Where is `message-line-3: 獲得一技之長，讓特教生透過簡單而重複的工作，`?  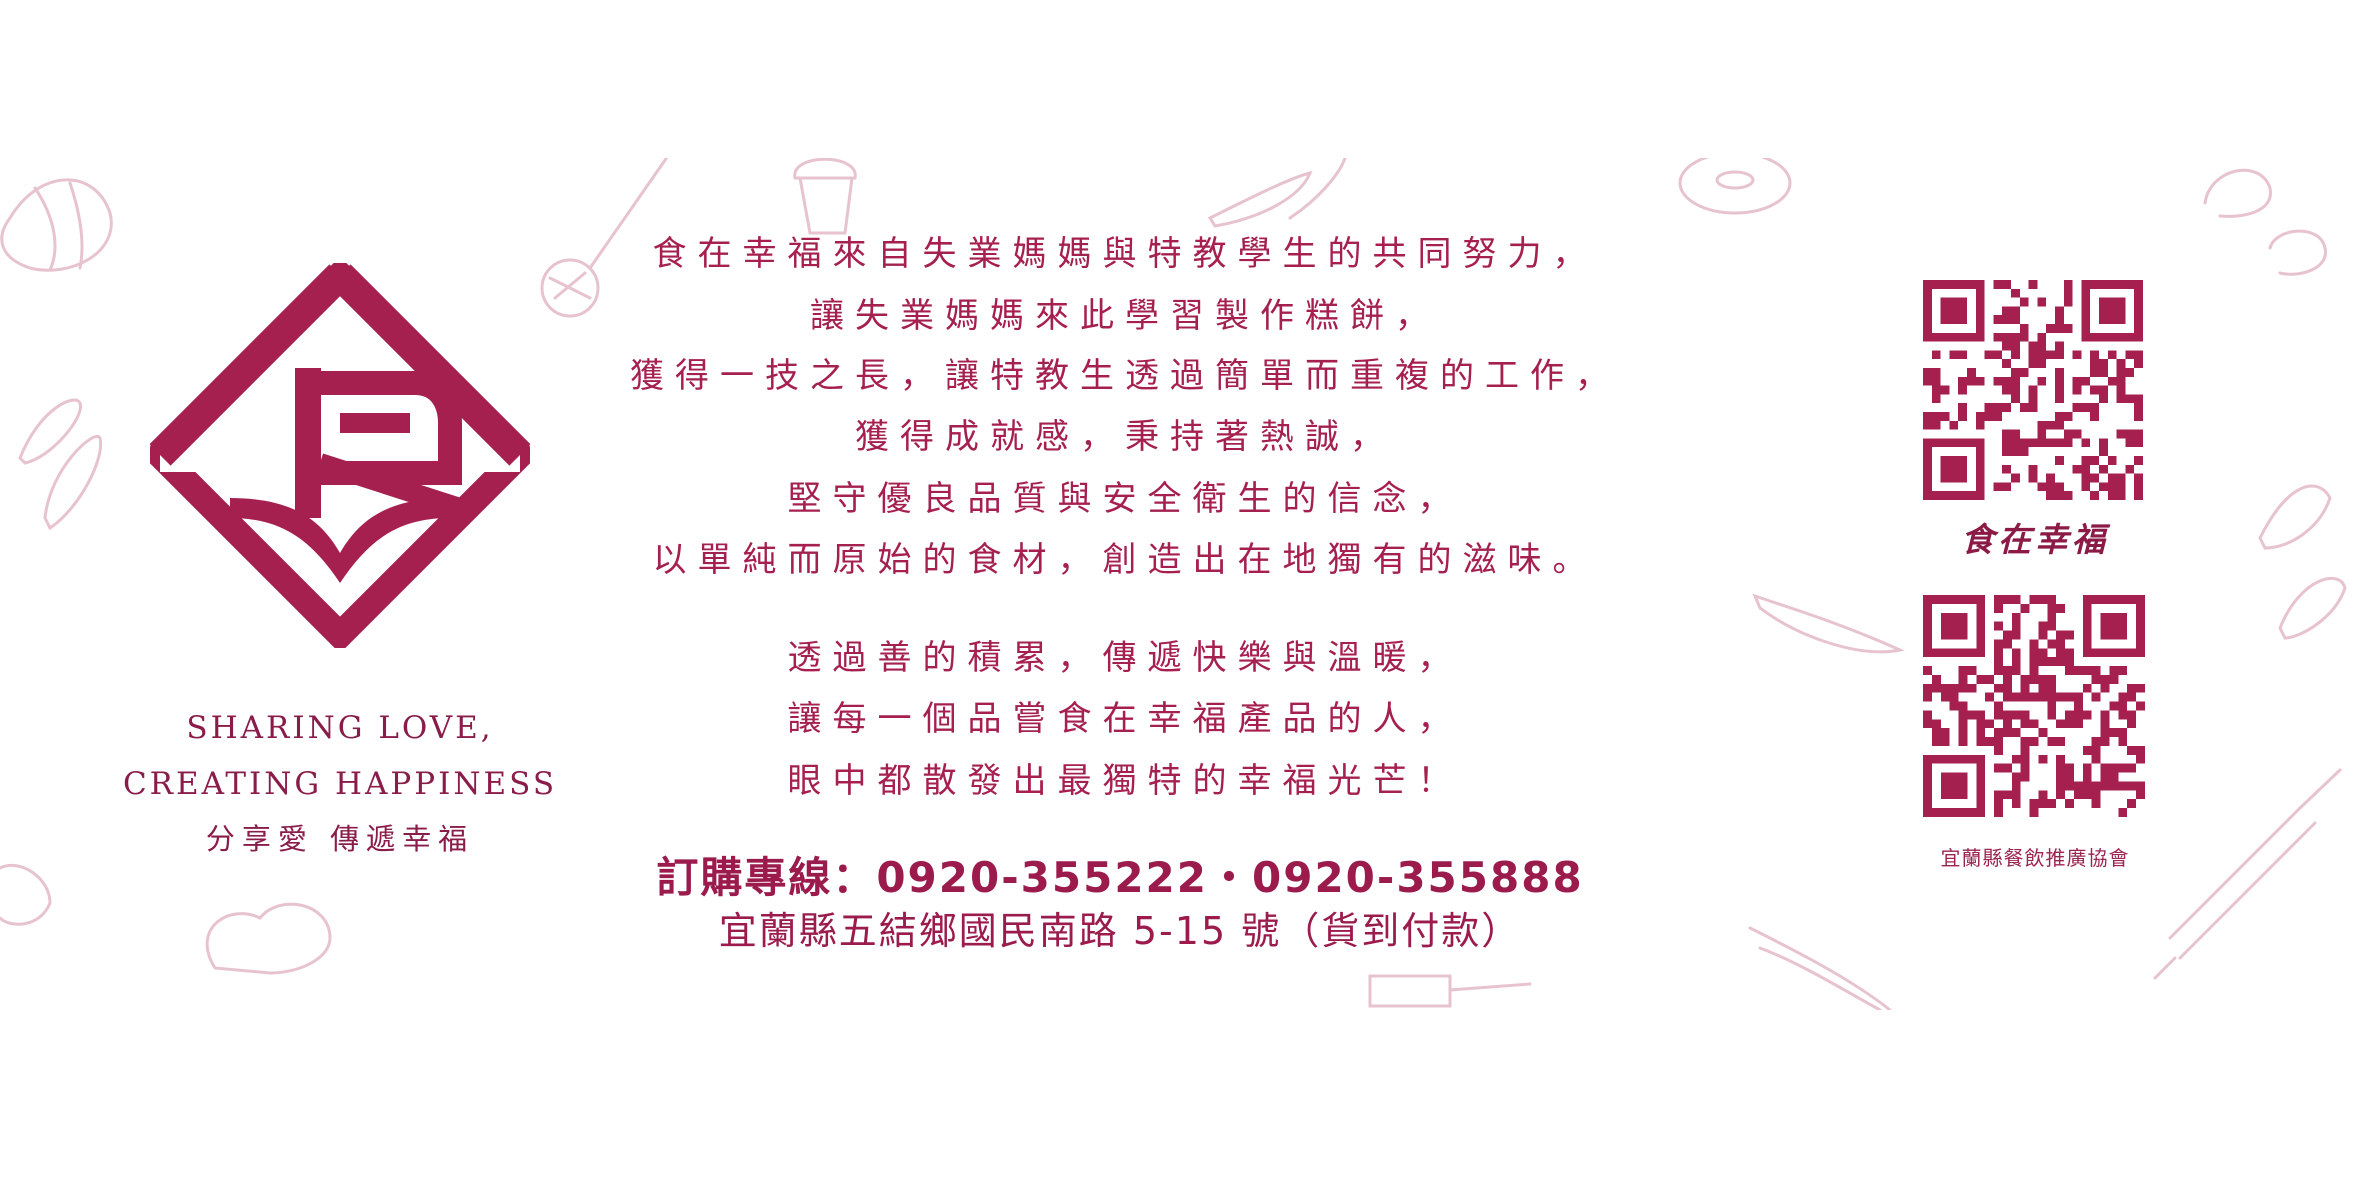 message-line-3: 獲得一技之長，讓特教生透過簡單而重複的工作， is located at coordinates (1125, 376).